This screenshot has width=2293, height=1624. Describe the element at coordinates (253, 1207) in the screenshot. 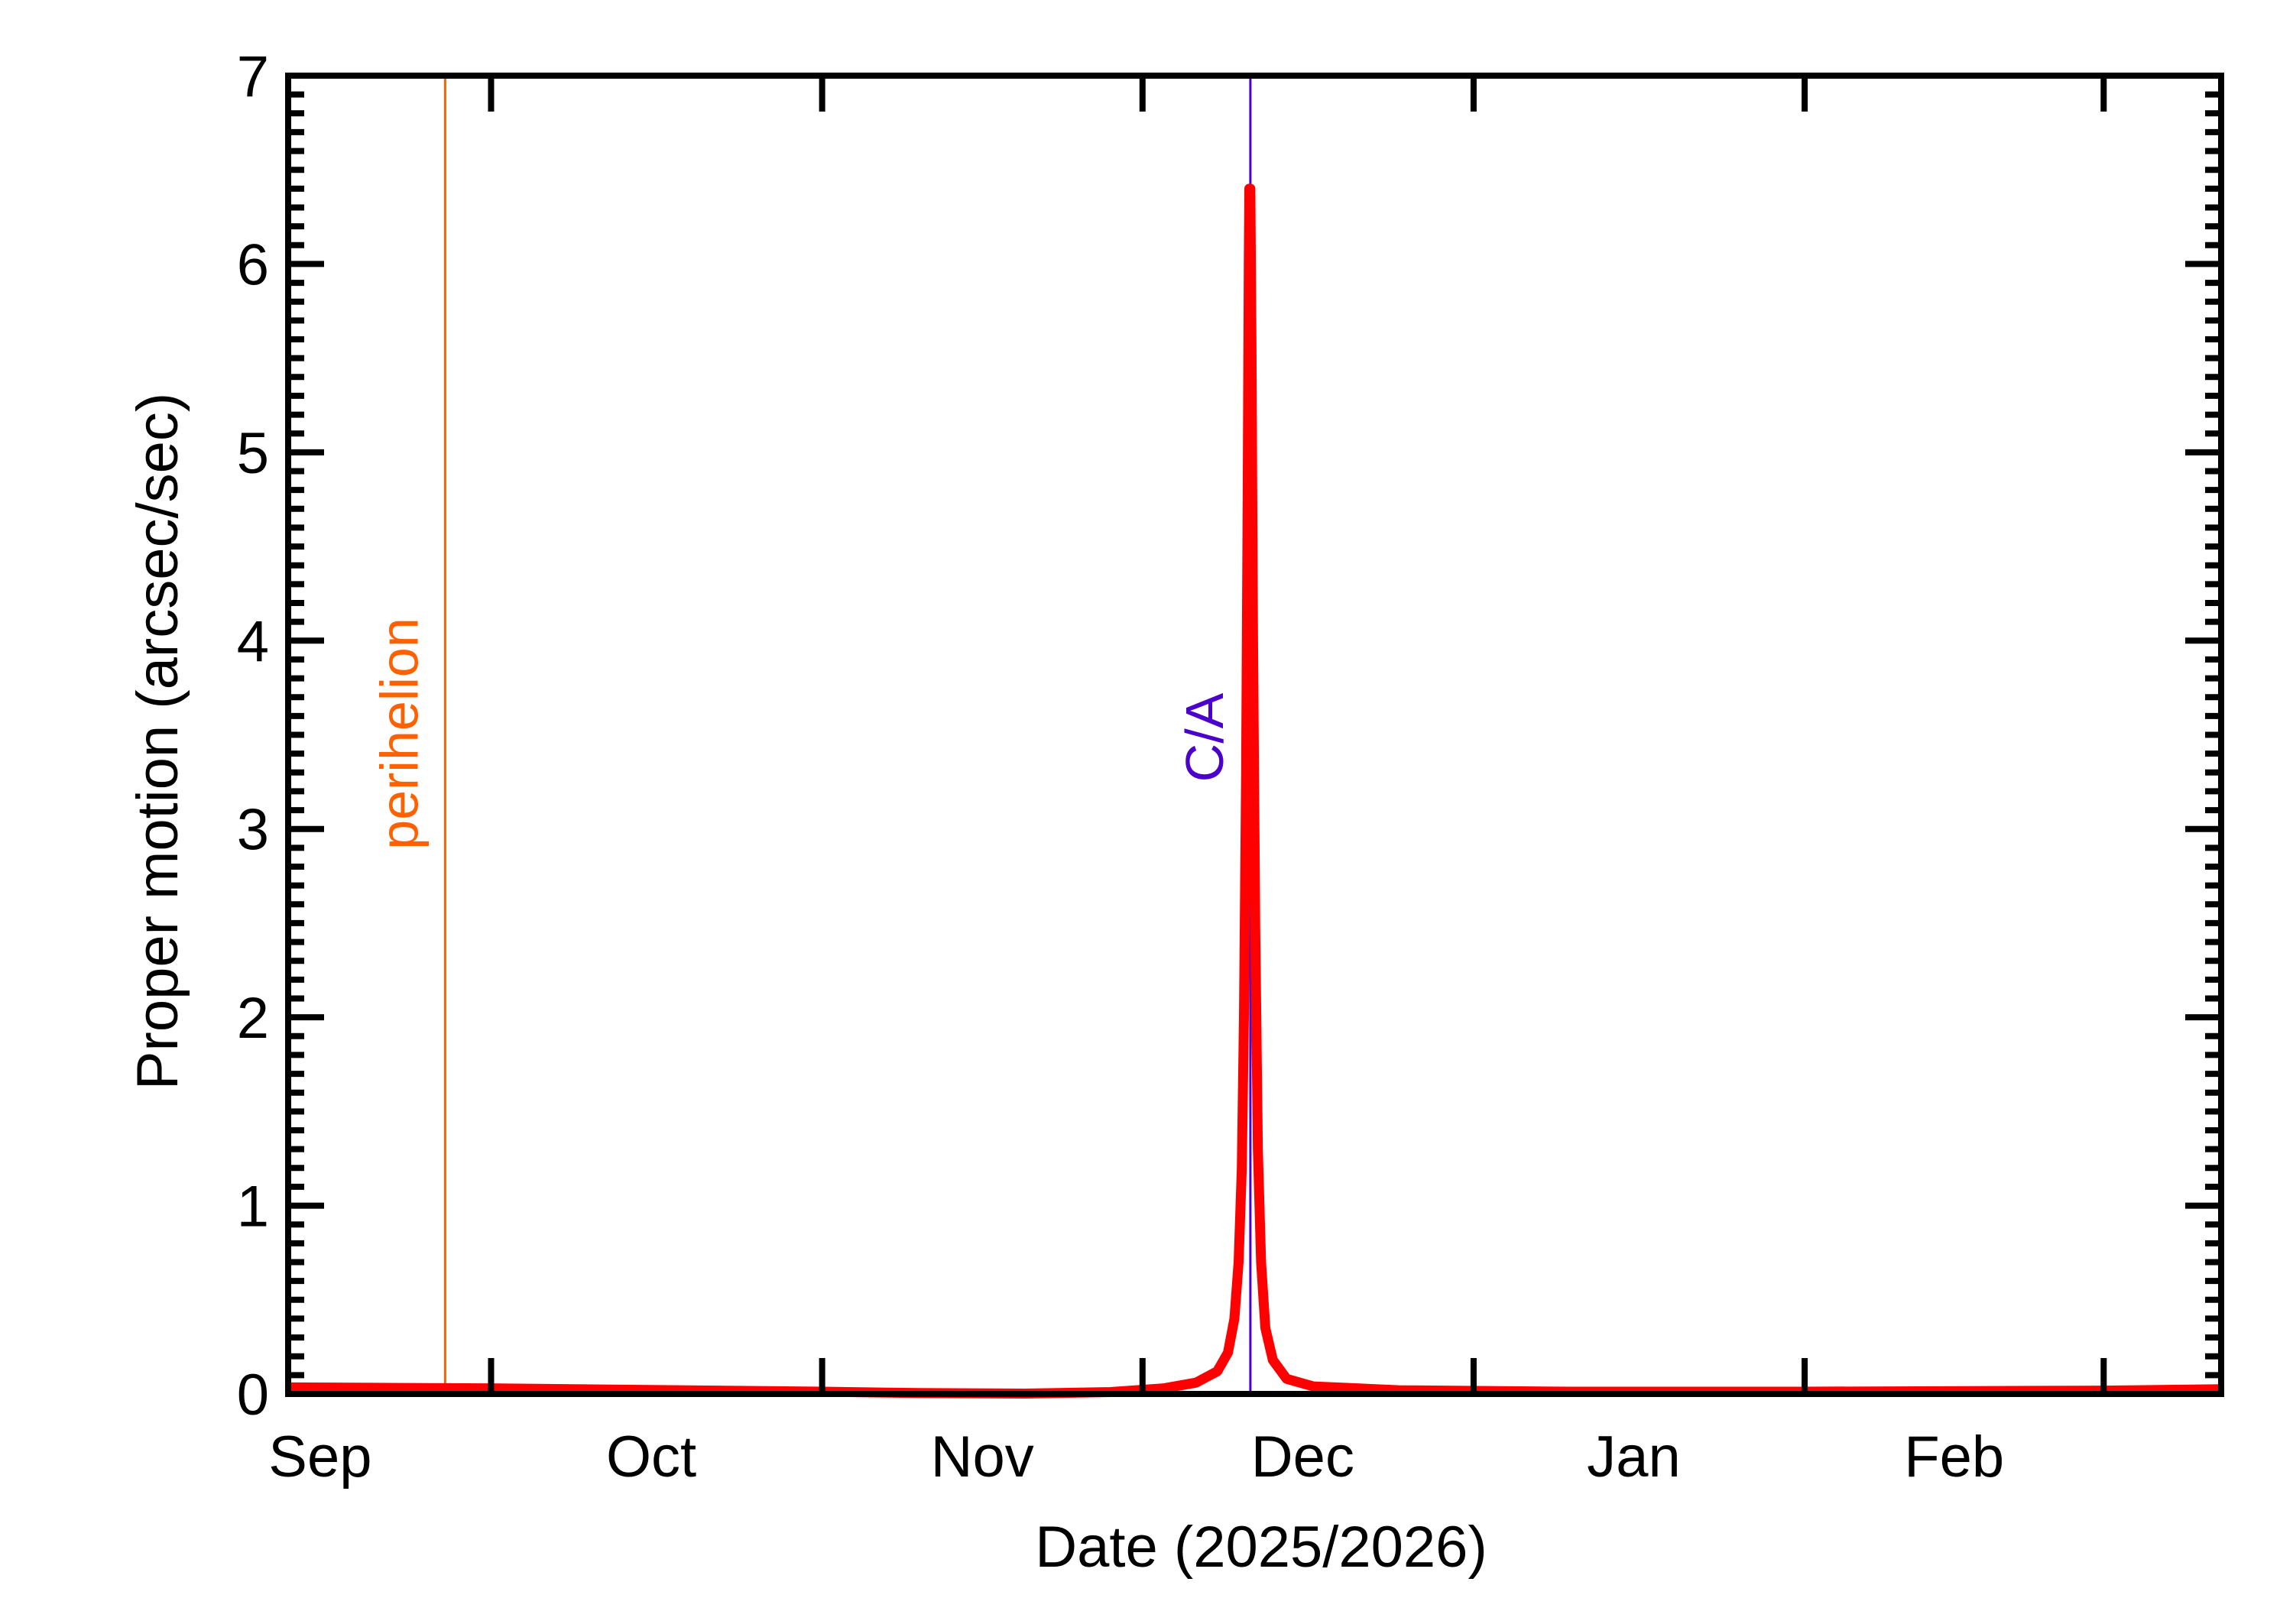

I see `y-tick-label: 1` at that location.